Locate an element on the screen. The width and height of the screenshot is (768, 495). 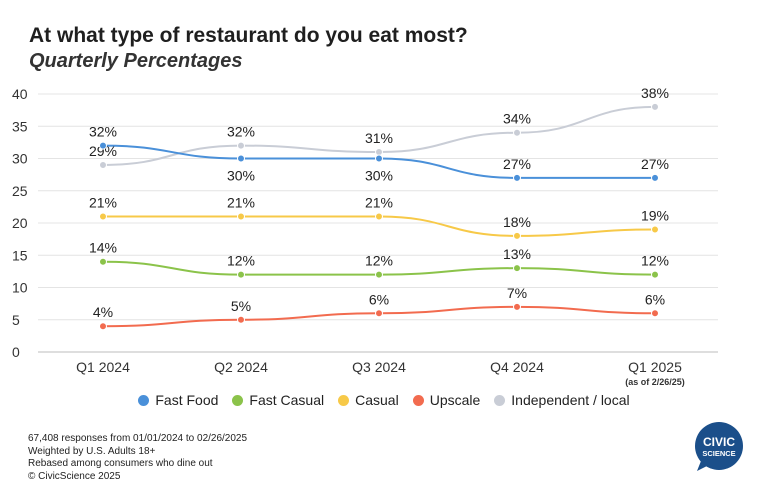
y-tick-label: 5 is located at coordinates (16, 320).